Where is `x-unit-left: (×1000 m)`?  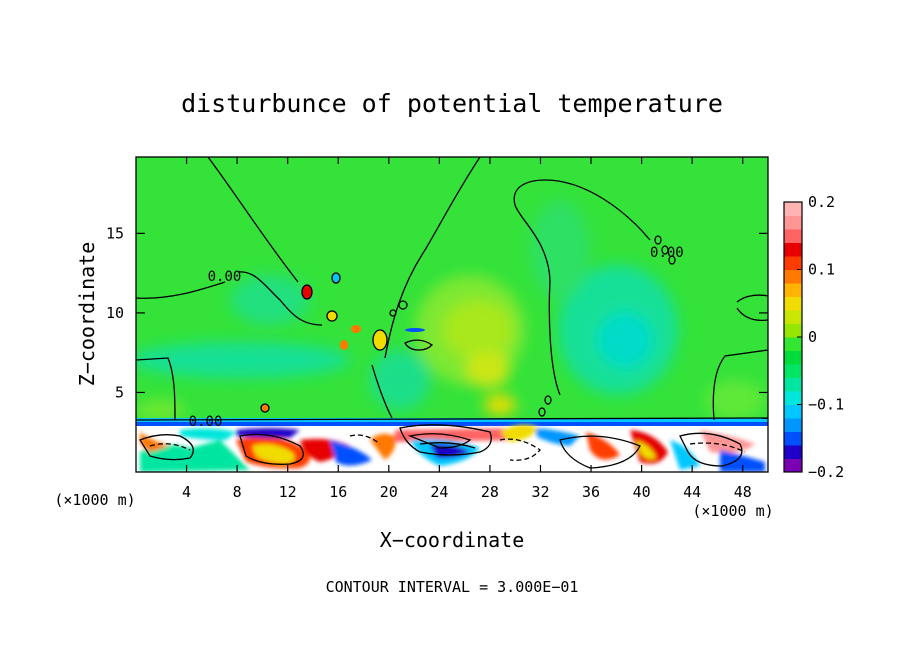 x-unit-left: (×1000 m) is located at coordinates (94, 500).